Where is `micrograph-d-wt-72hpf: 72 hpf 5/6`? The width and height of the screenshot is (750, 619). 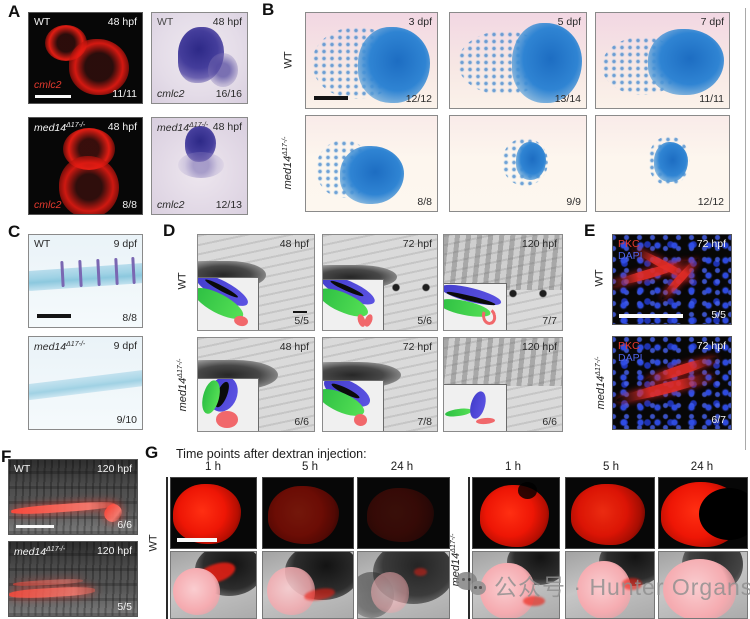
micrograph-d-wt-72hpf: 72 hpf 5/6 is located at coordinates (380, 282).